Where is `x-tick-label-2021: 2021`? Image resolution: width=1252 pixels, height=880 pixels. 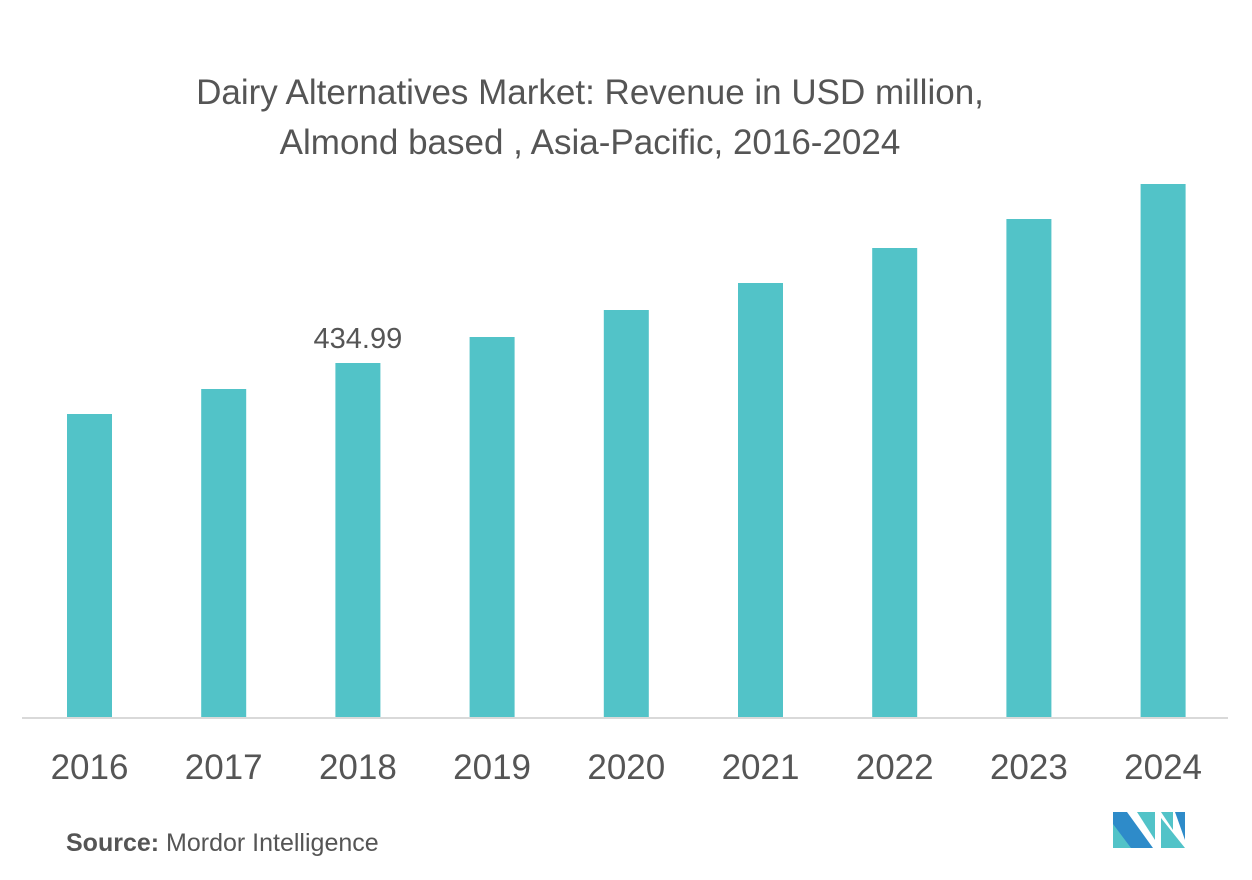
x-tick-label-2021: 2021 is located at coordinates (761, 767).